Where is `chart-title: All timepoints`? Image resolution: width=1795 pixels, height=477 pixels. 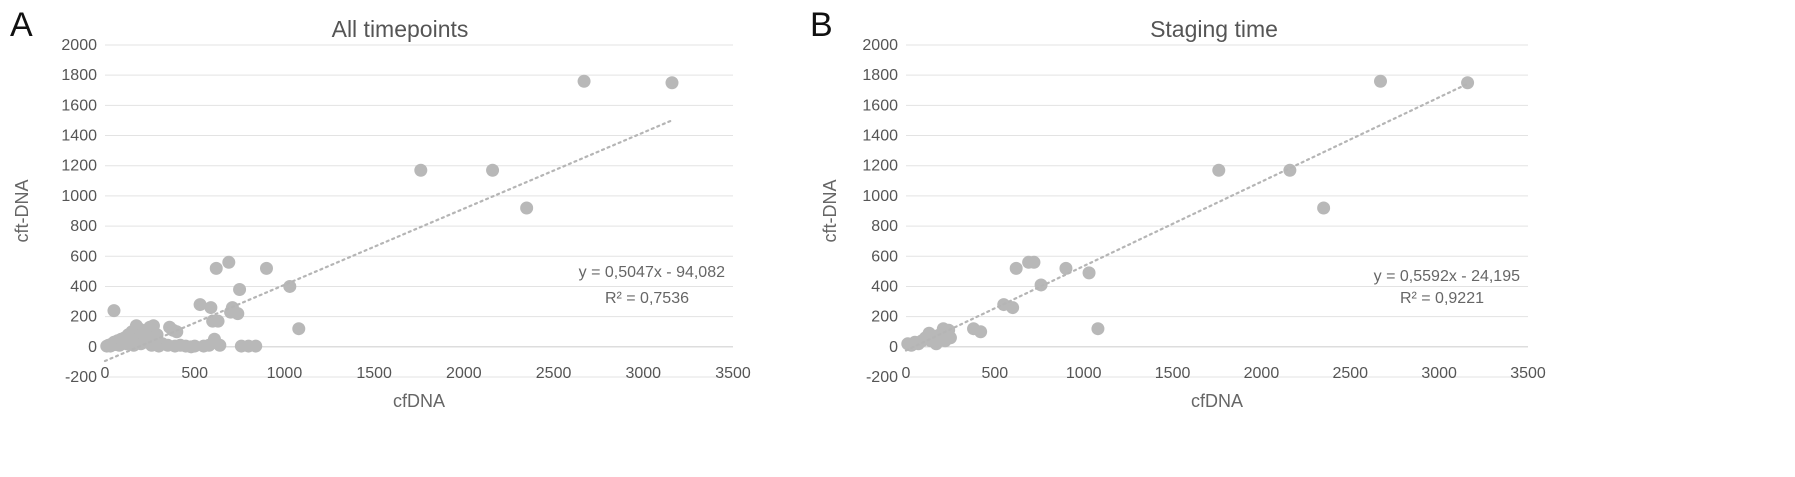
chart-title: All timepoints is located at coordinates (400, 29).